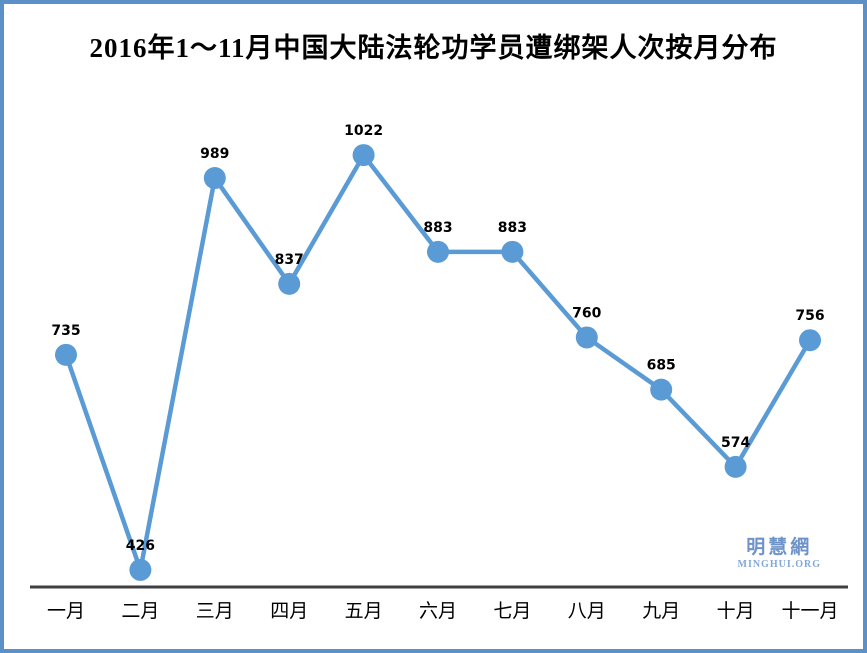 The image size is (867, 653). I want to click on watermark-latin-text: MINGHUI.ORG, so click(779, 564).